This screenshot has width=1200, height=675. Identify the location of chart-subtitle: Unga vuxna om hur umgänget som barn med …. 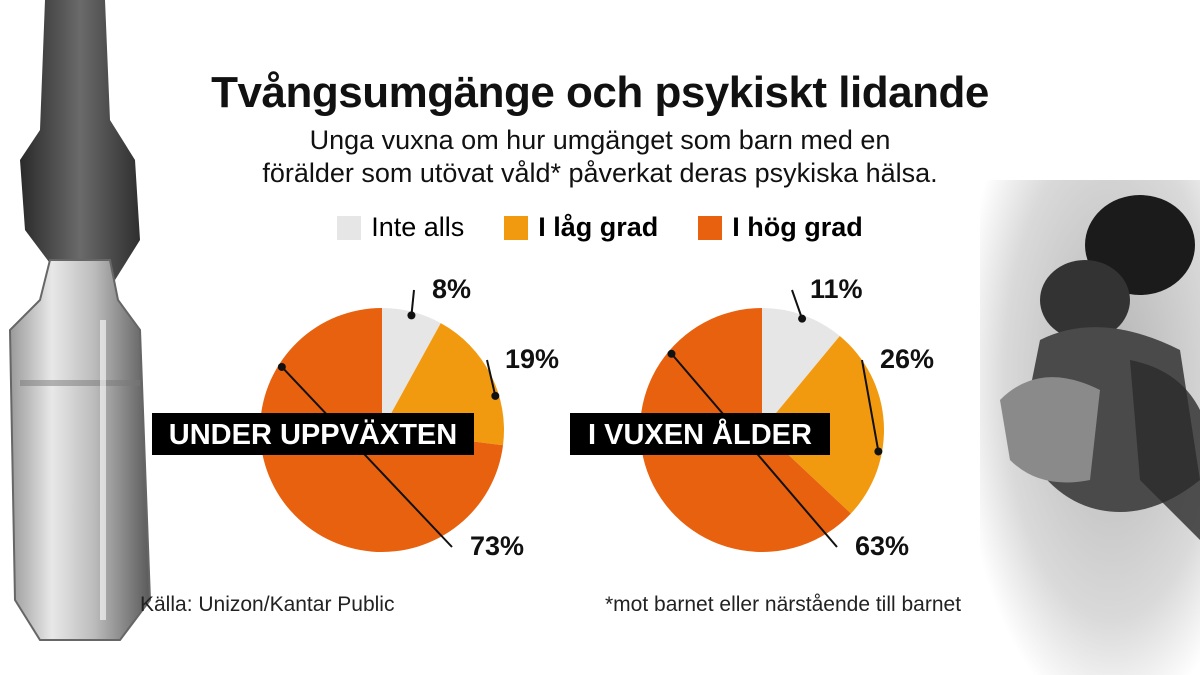
(600, 157).